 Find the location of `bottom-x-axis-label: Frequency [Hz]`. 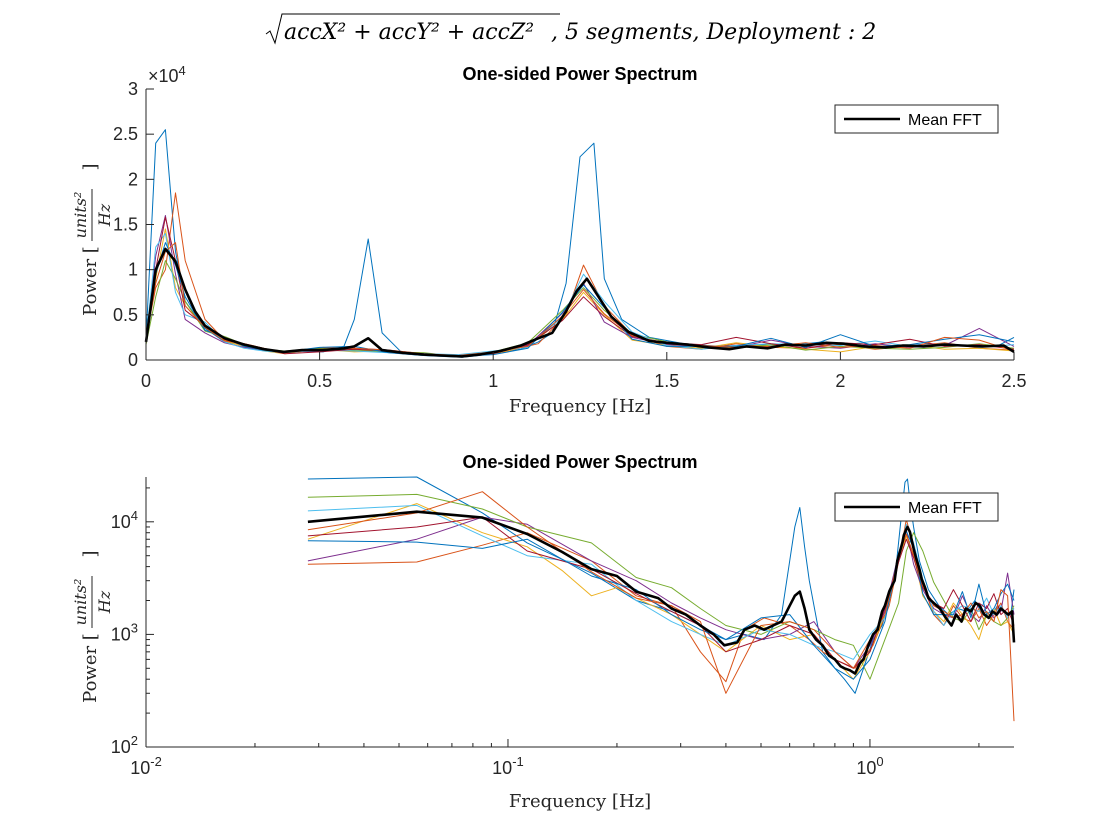

bottom-x-axis-label: Frequency [Hz] is located at coordinates (580, 801).